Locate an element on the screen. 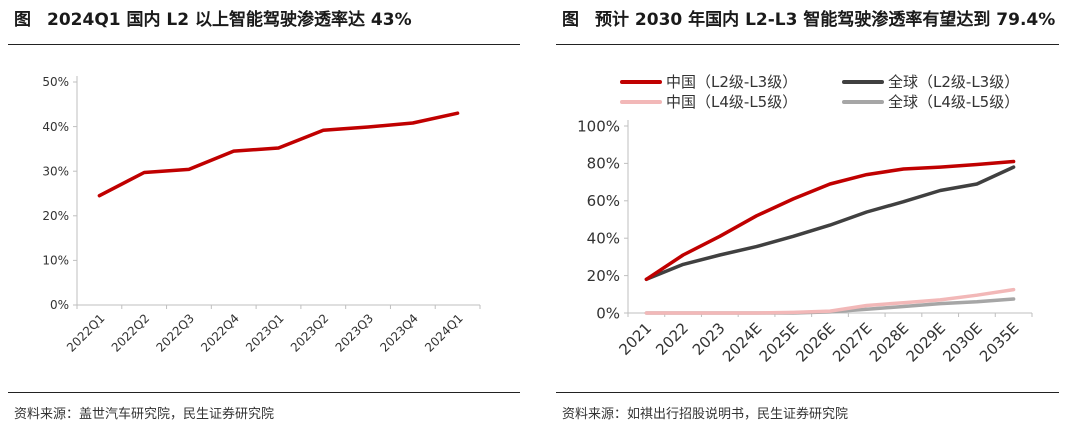  right-legend-label-4: 全球（L4级-L5级） is located at coordinates (953, 102).